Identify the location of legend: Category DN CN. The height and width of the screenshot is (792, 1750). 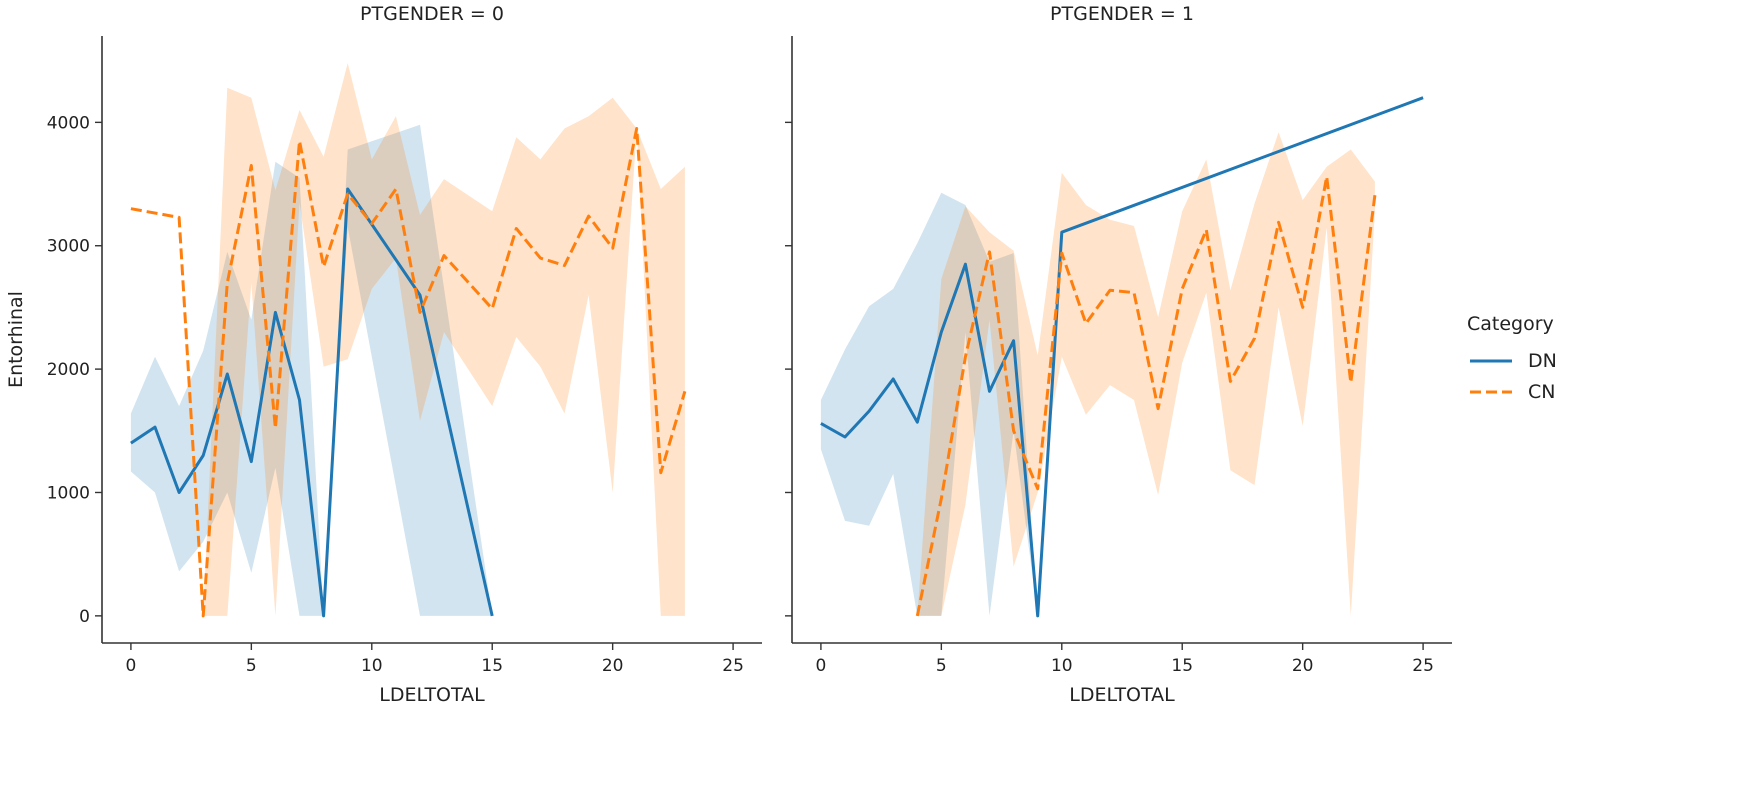
(1512, 358).